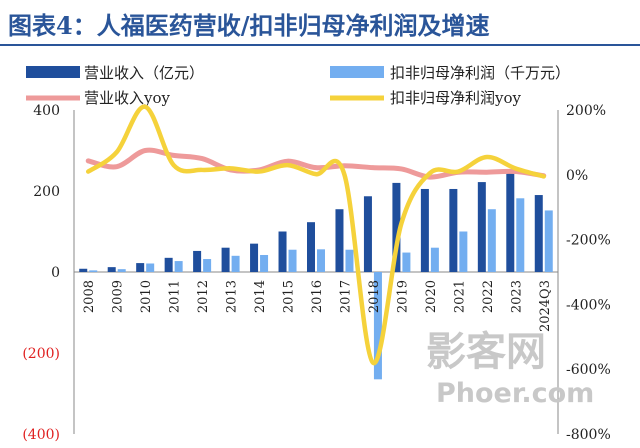  I want to click on x-tick-label: 2008, so click(89, 296).